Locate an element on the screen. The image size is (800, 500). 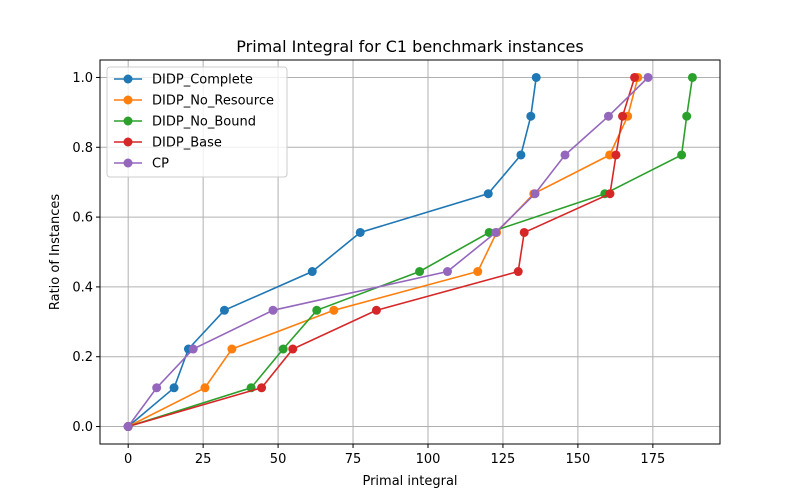
x-tick-label: 125 is located at coordinates (503, 459).